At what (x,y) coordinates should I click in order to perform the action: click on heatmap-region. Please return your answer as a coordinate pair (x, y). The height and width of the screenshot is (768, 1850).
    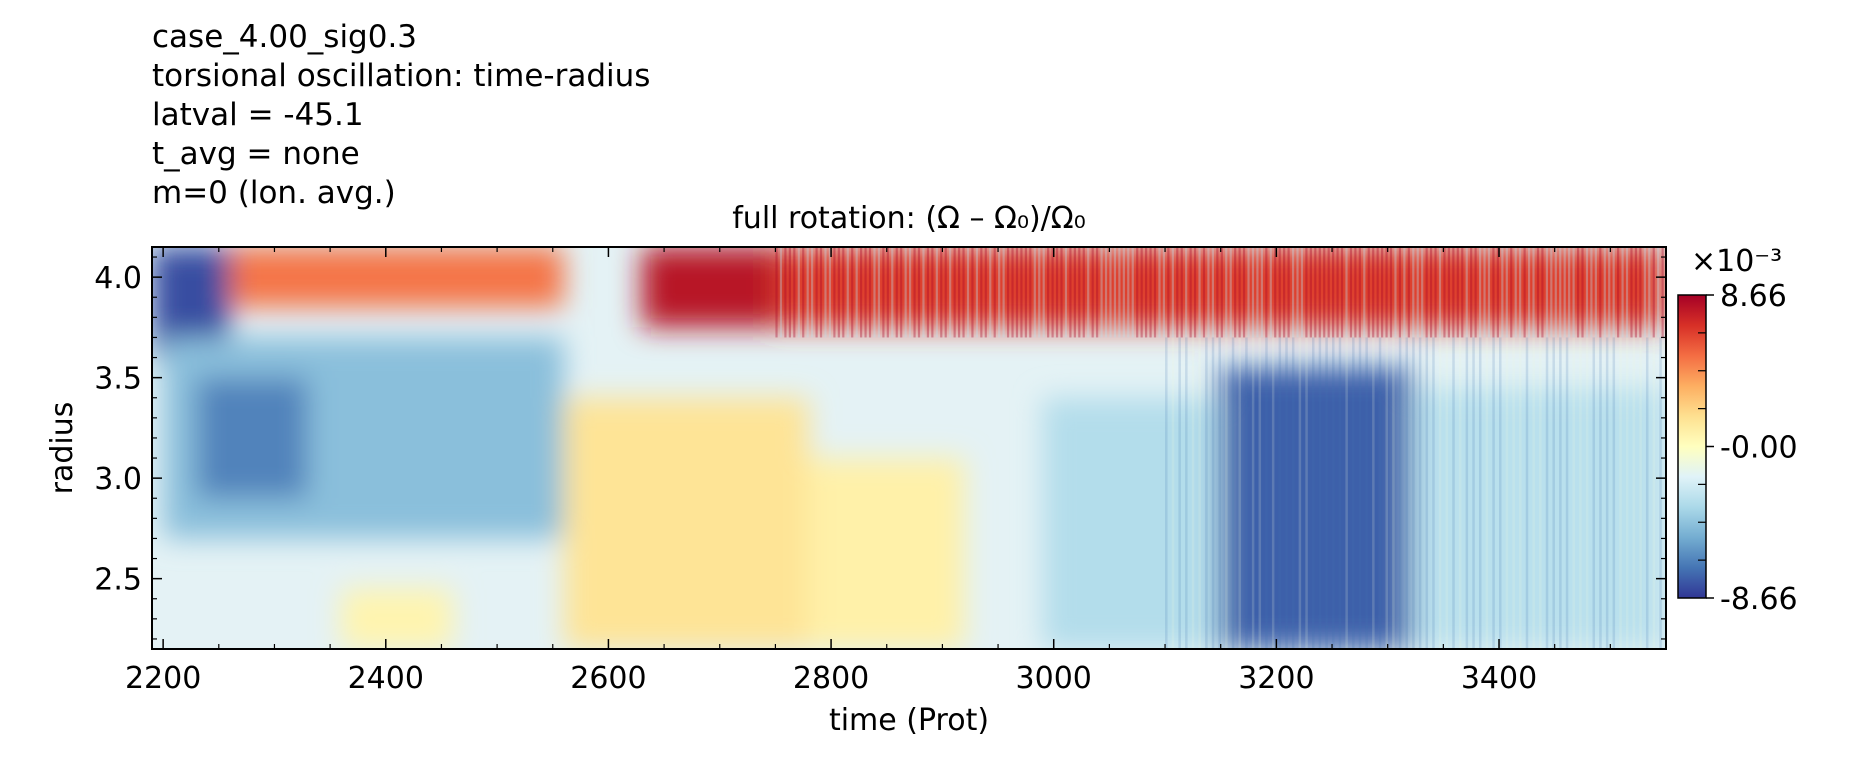
    Looking at the image, I should click on (1315, 508).